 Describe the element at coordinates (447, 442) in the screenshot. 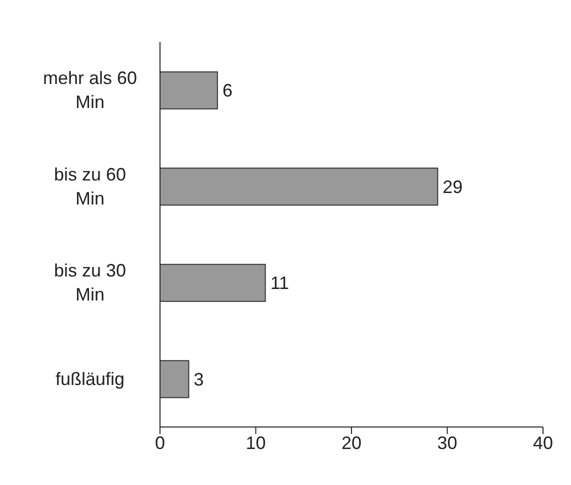

I see `x-tick-label: 30` at that location.